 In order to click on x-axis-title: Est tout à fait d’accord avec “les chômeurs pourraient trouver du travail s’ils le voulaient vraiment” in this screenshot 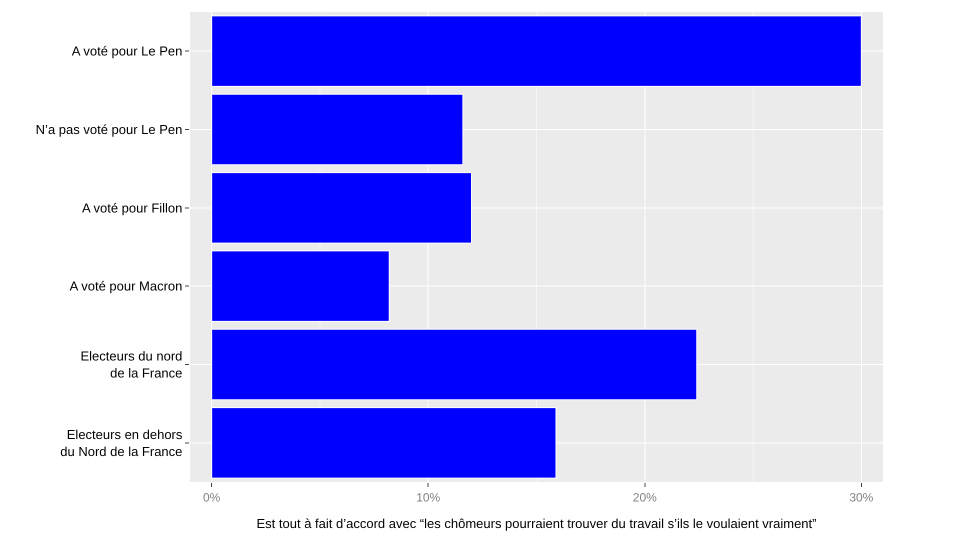, I will do `click(536, 523)`.